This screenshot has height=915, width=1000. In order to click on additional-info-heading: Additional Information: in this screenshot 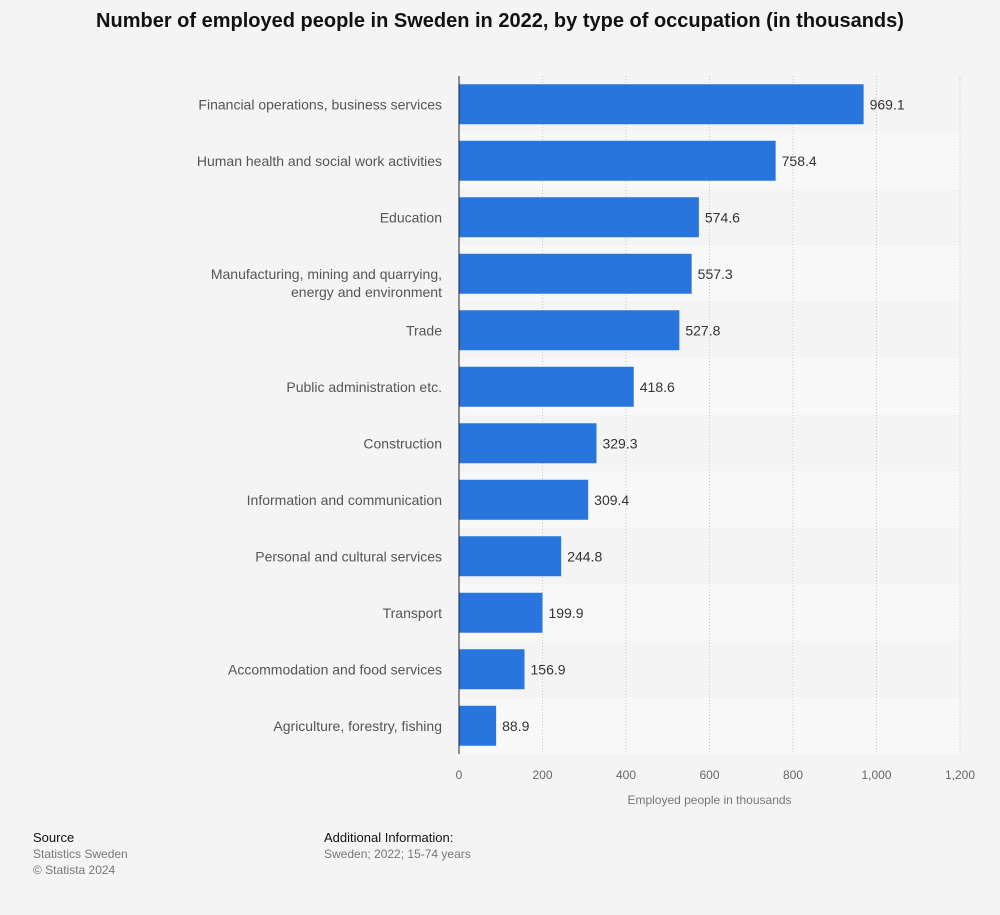, I will do `click(389, 837)`.